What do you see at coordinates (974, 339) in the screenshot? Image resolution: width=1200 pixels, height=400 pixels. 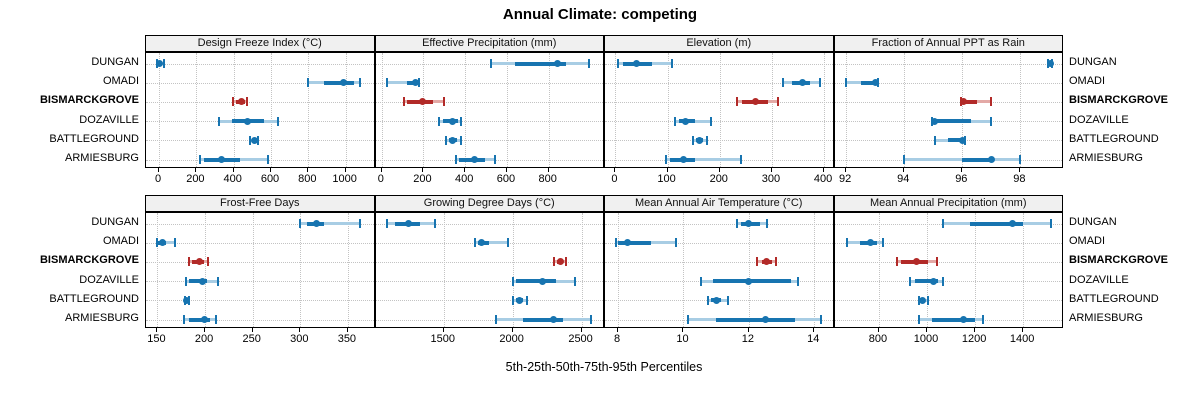 I see `axis-tick-label: 1200` at bounding box center [974, 339].